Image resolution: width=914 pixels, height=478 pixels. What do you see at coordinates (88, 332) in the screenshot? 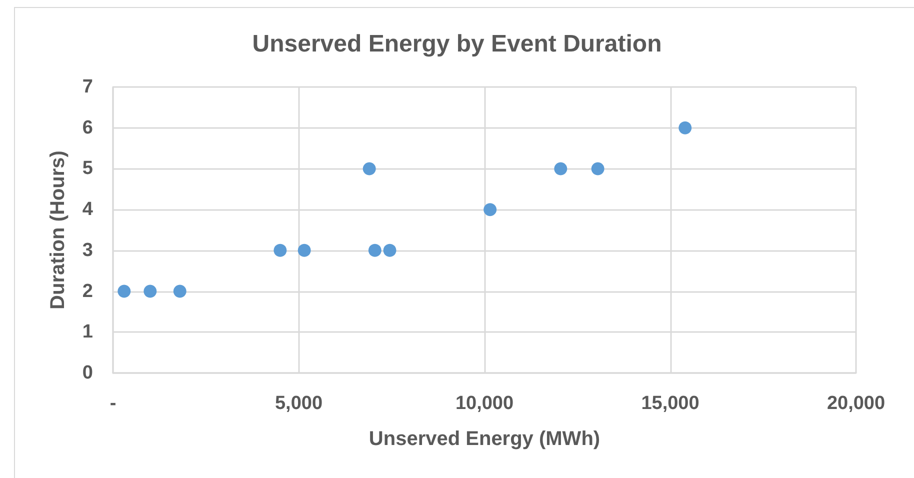
I see `y-tick-label: 1` at bounding box center [88, 332].